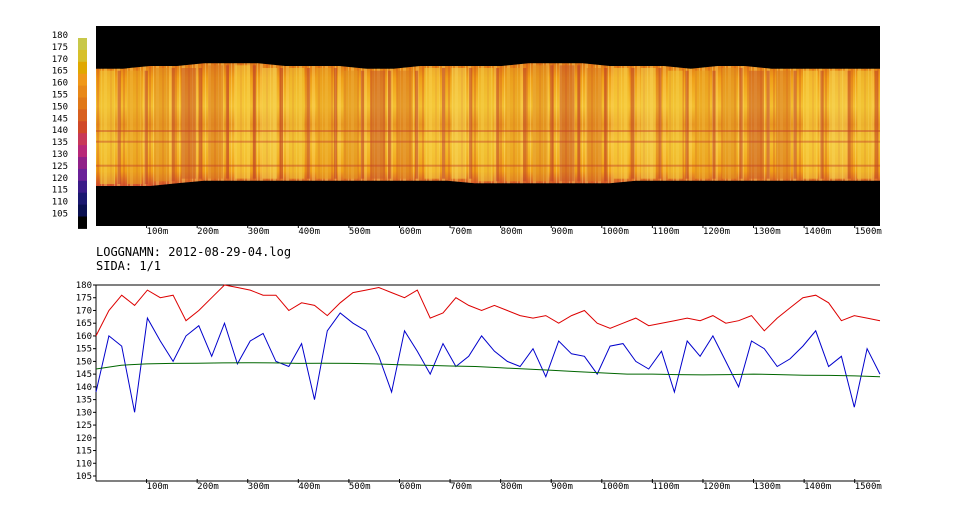  Describe the element at coordinates (84, 299) in the screenshot. I see `line-y-tick-label: 175` at that location.